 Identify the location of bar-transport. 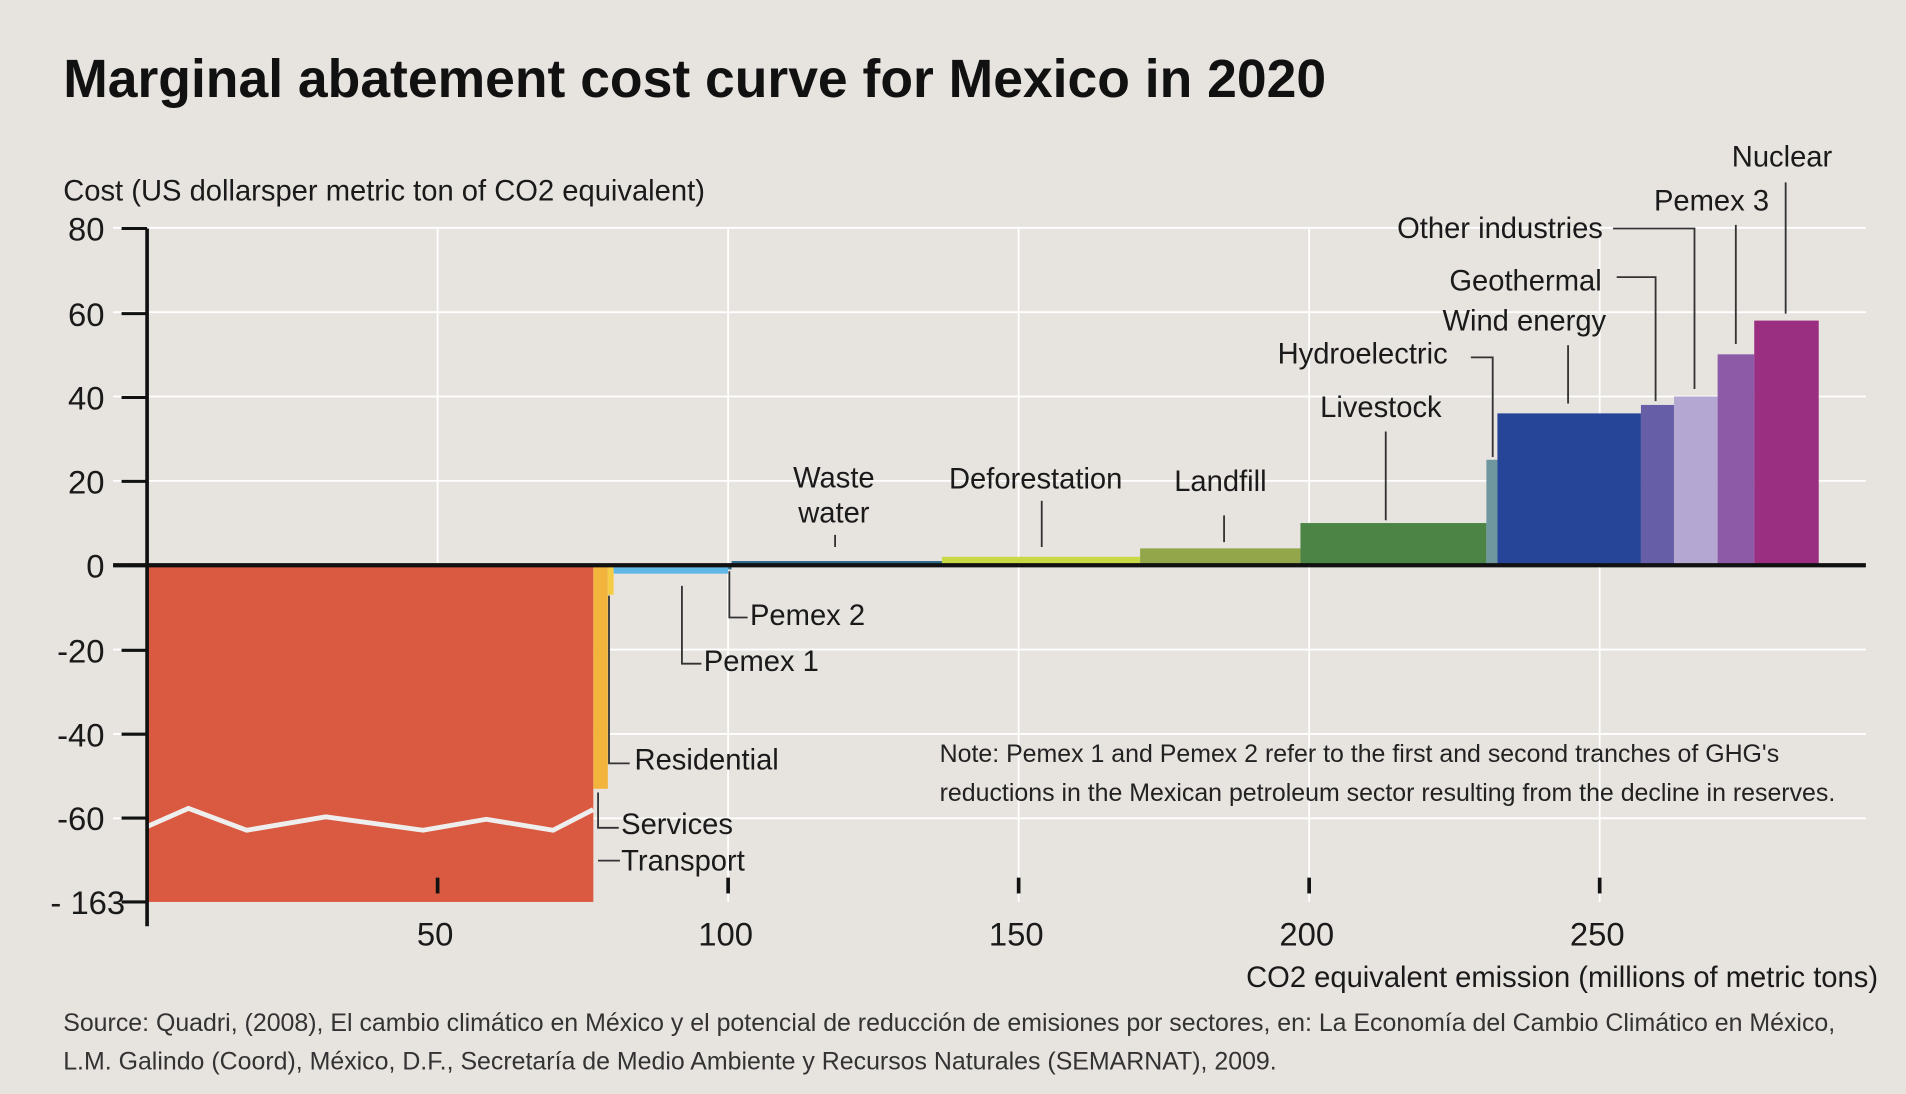
(370, 733).